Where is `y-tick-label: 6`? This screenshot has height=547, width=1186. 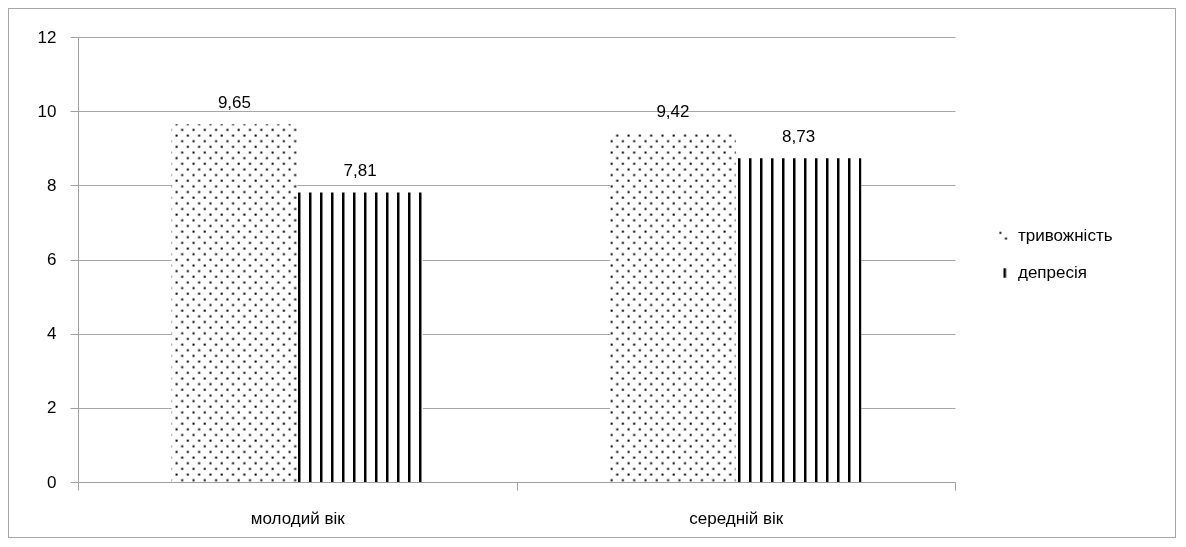 y-tick-label: 6 is located at coordinates (52, 259).